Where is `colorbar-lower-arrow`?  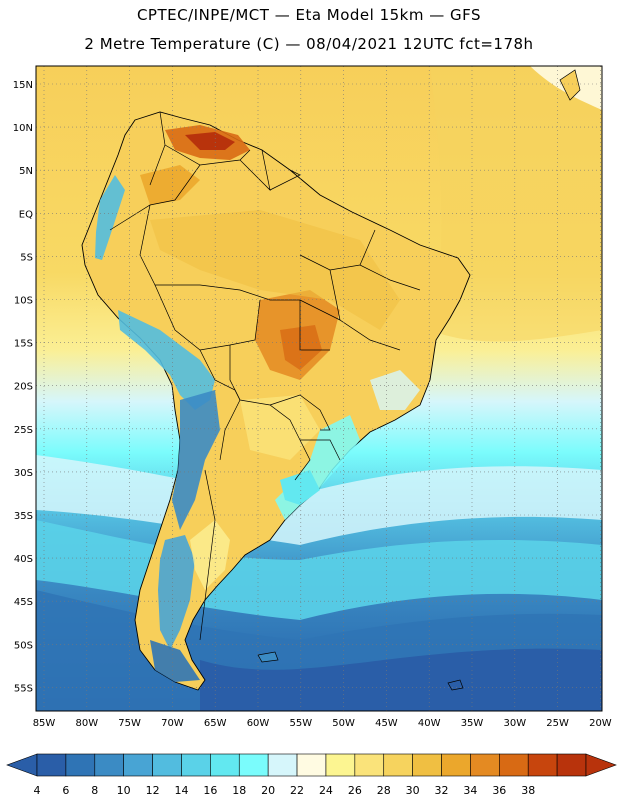
colorbar-lower-arrow is located at coordinates (22, 765).